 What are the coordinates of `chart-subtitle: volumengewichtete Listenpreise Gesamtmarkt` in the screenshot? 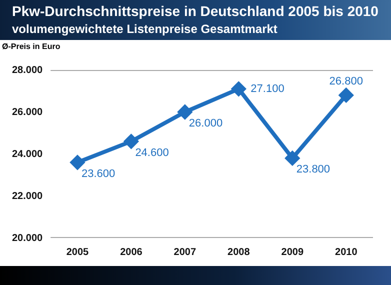 It's located at (145, 29).